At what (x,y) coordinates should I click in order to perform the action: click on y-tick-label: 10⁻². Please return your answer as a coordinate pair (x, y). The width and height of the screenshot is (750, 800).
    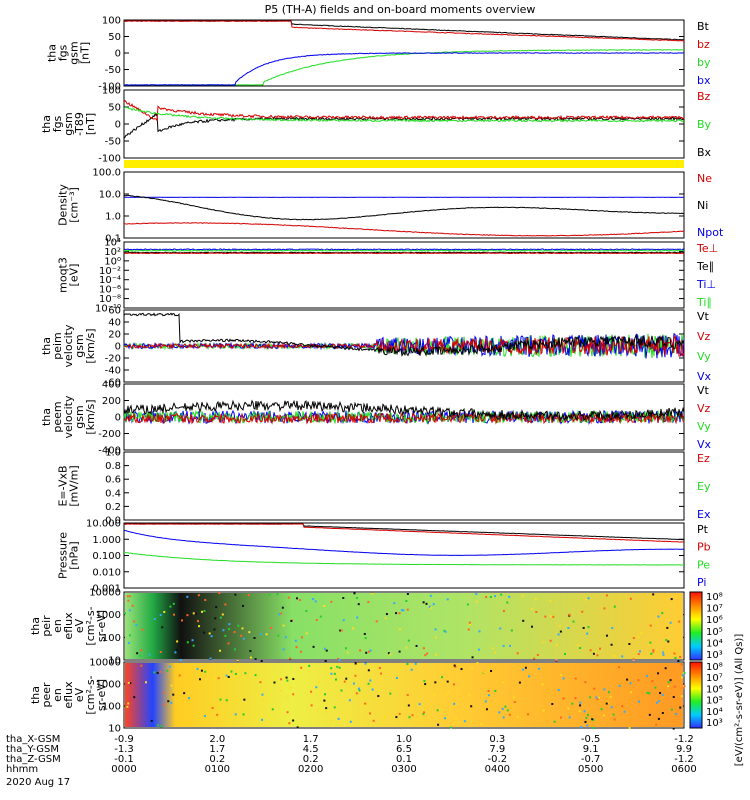
    Looking at the image, I should click on (110, 271).